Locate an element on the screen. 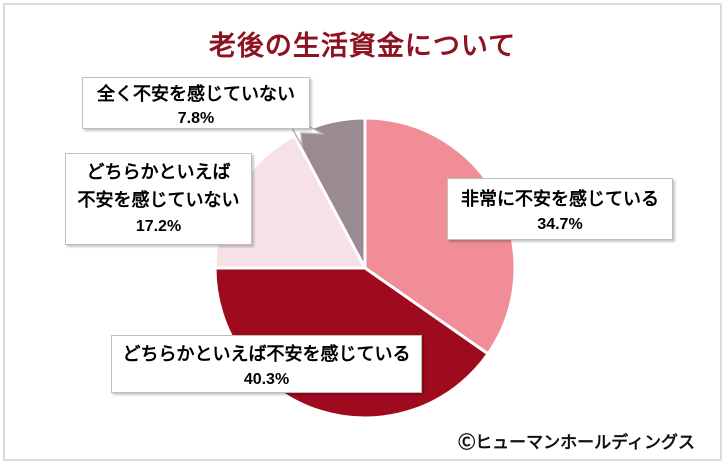 This screenshot has height=464, width=725. callout-label: 不安を感じていない is located at coordinates (158, 200).